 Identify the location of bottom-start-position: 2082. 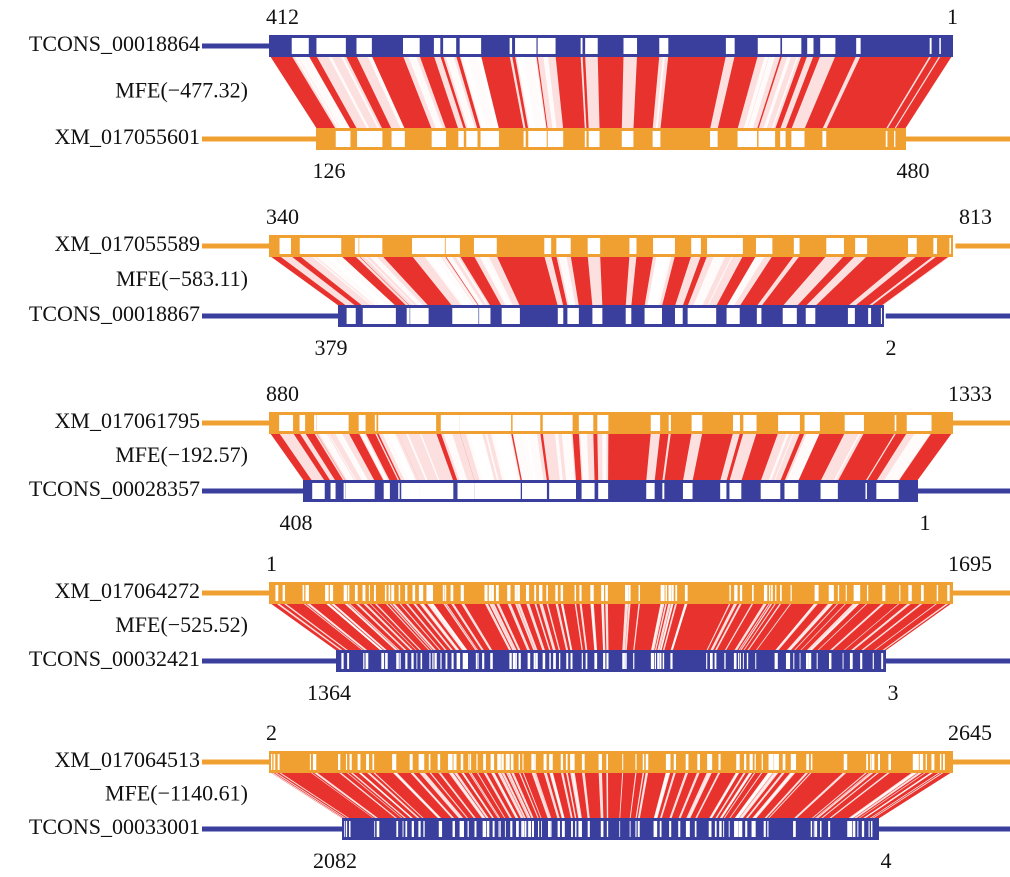
(335, 860).